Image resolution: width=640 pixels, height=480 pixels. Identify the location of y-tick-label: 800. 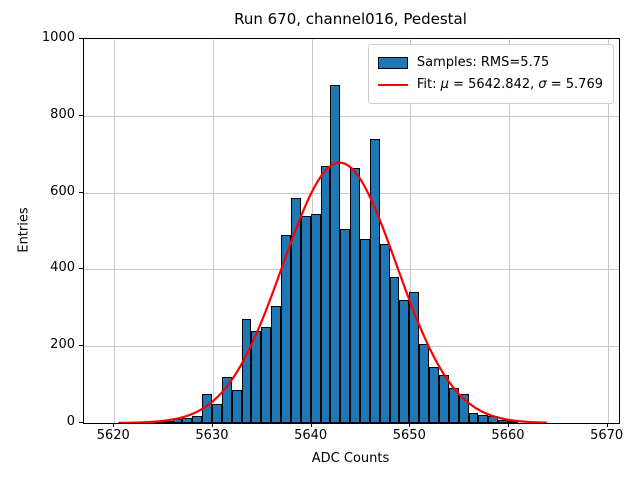
(62, 114).